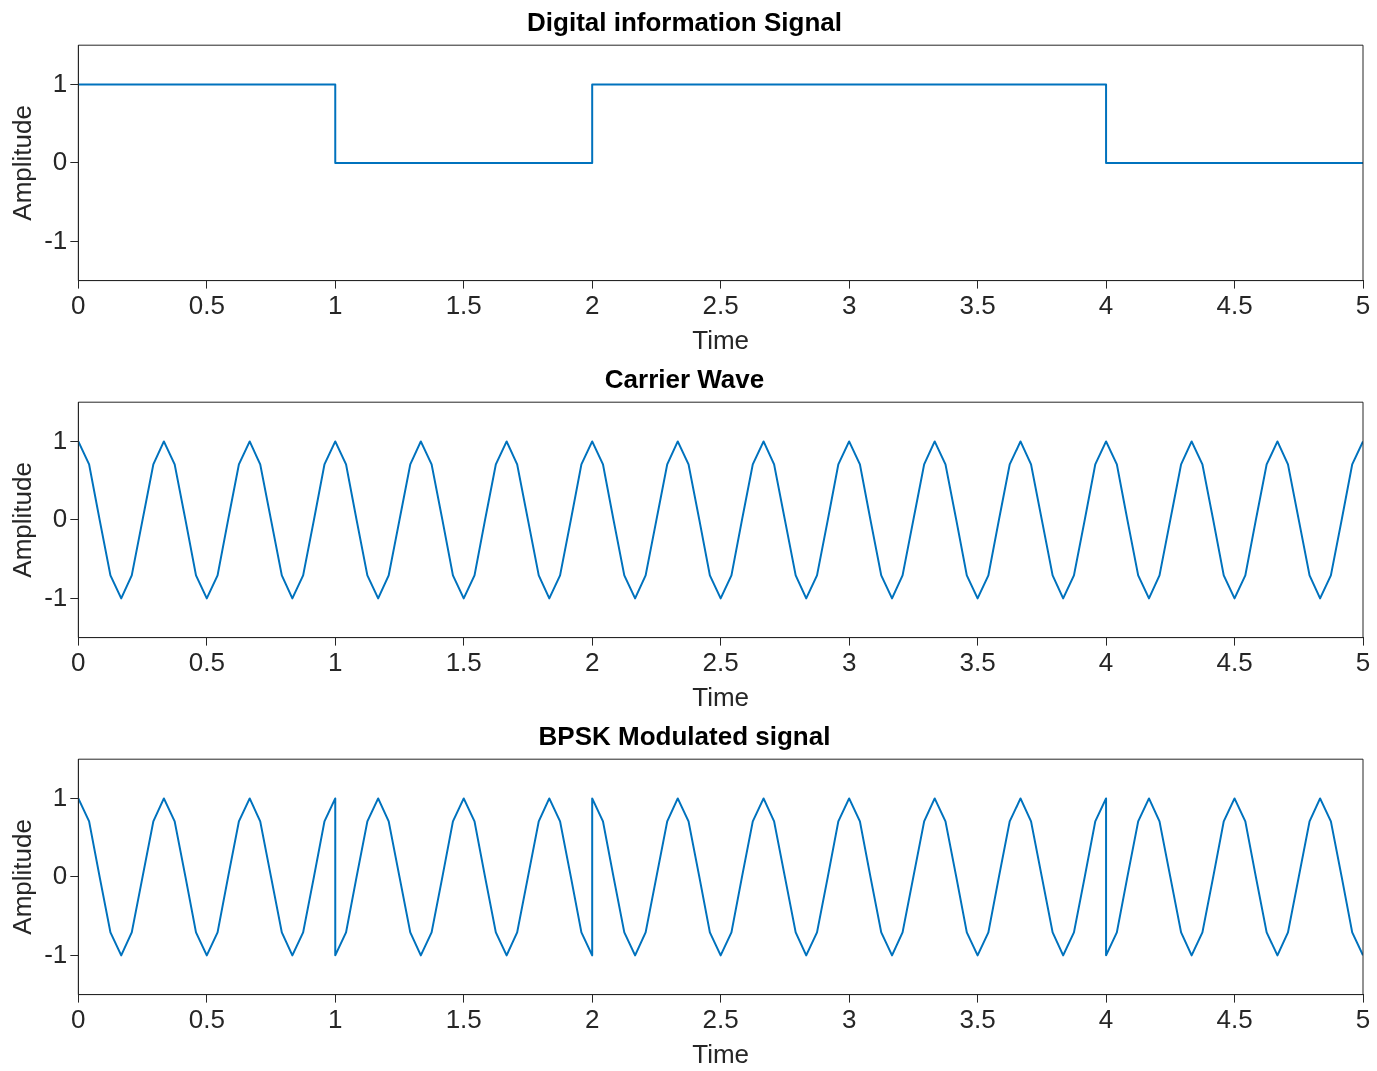 This screenshot has width=1377, height=1071. Describe the element at coordinates (684, 378) in the screenshot. I see `chart-title: Carrier Wave` at that location.